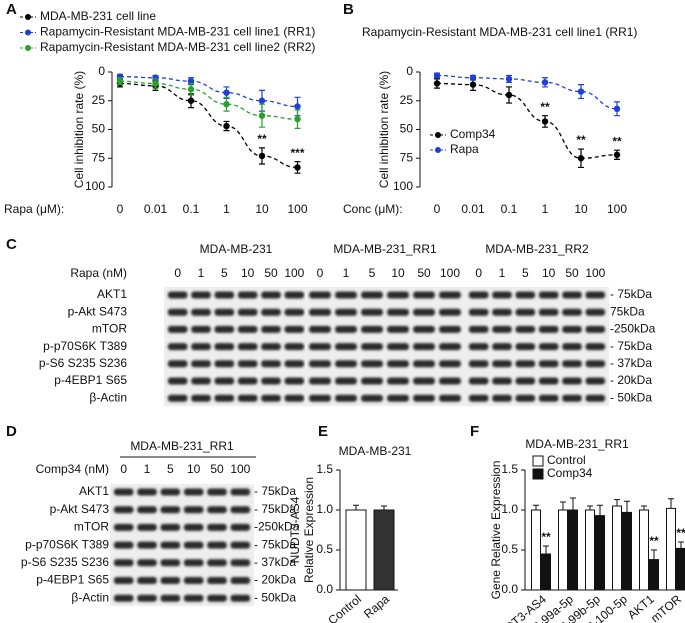 The width and height of the screenshot is (685, 623). Describe the element at coordinates (631, 294) in the screenshot. I see `size-marker: - 75kDa` at that location.